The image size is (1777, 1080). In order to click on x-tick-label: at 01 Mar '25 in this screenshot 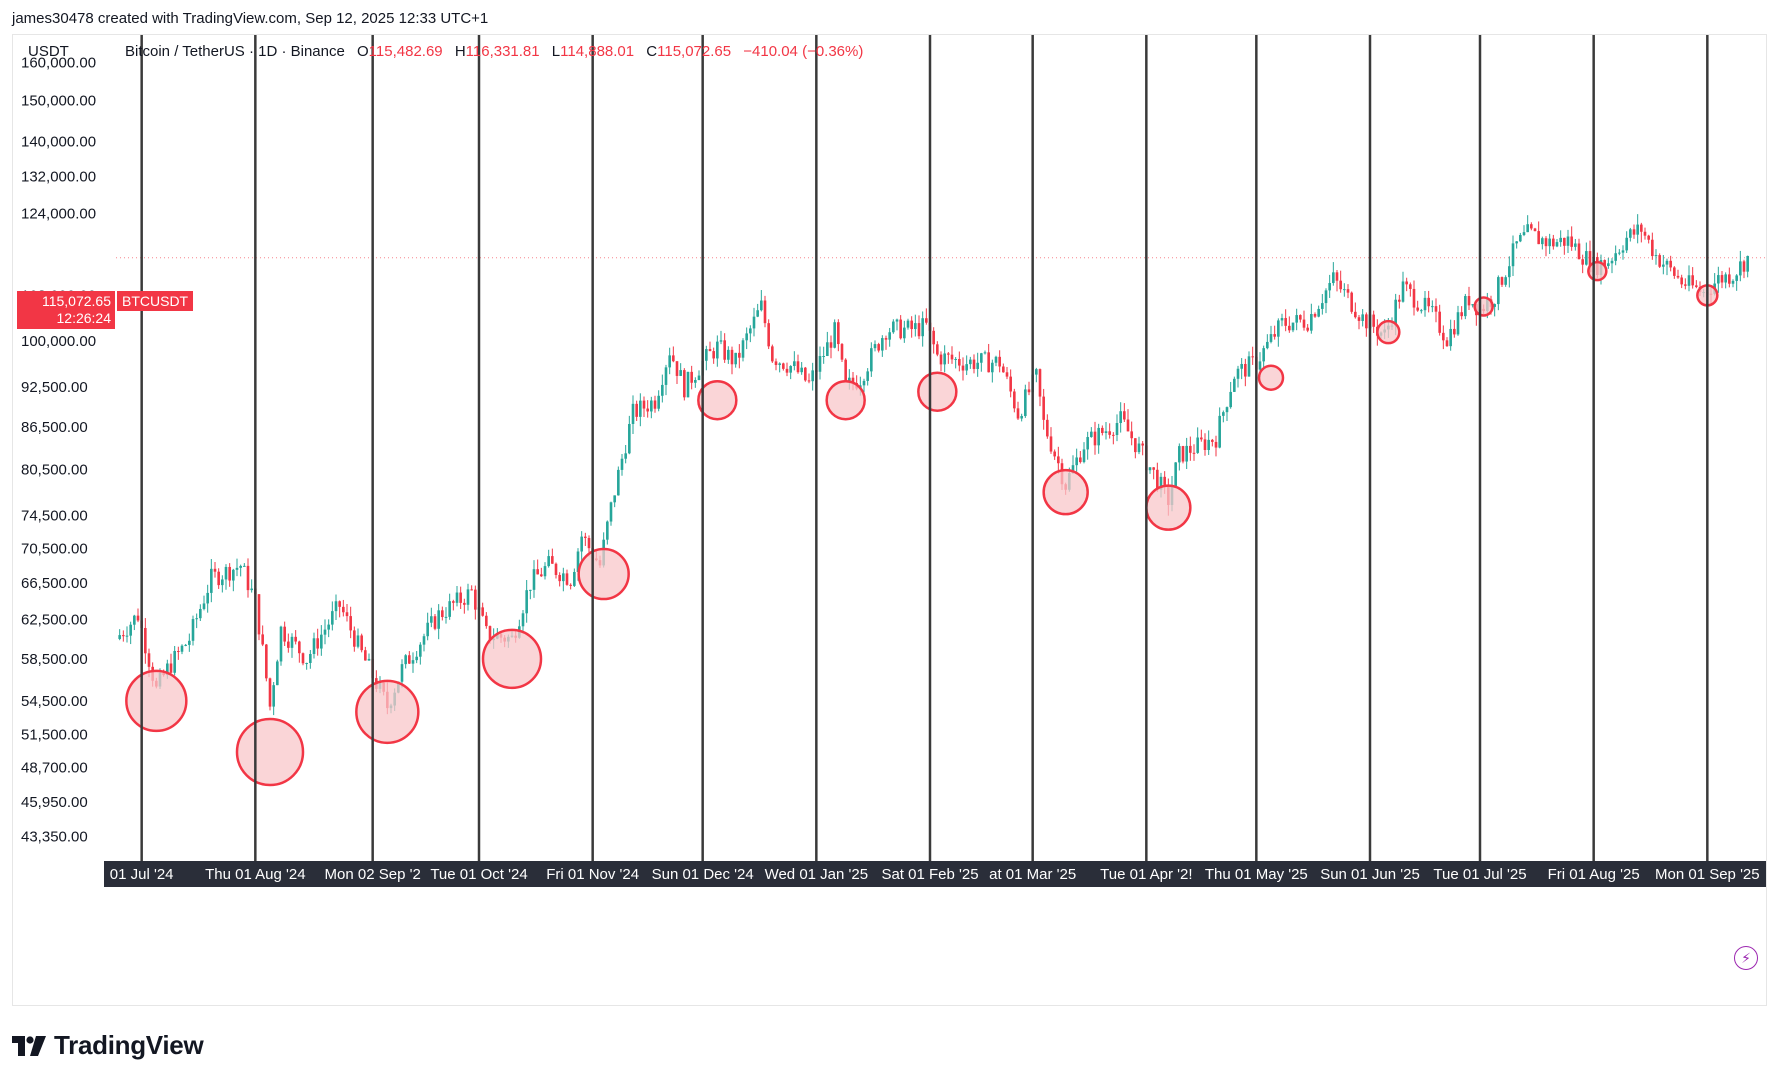, I will do `click(1032, 874)`.